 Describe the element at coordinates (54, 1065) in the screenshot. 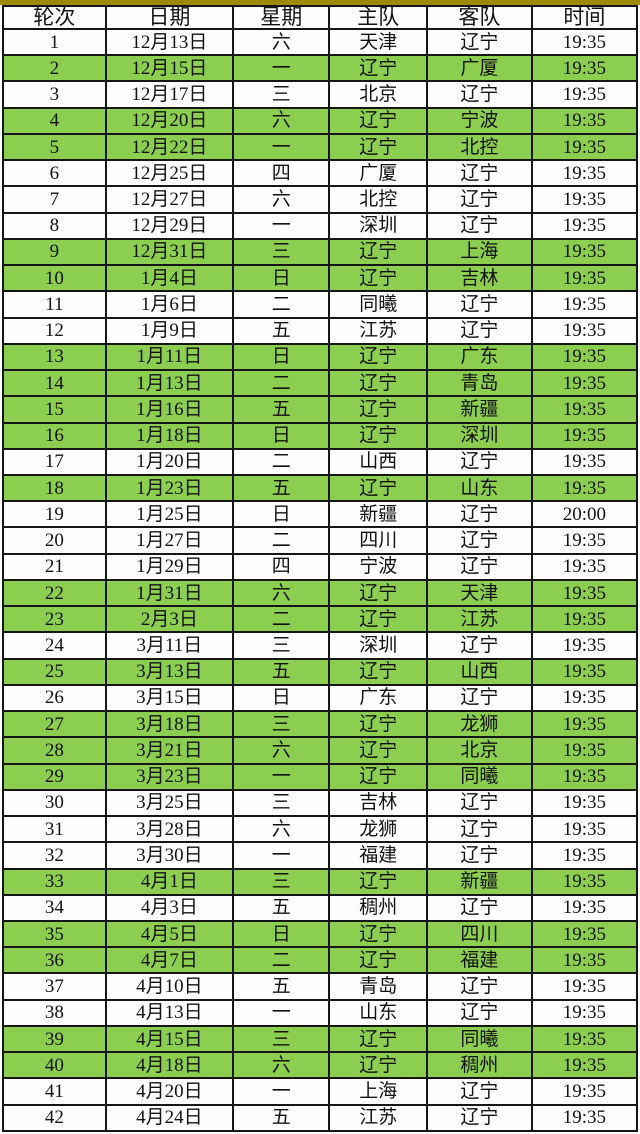

I see `cell-round: 40` at that location.